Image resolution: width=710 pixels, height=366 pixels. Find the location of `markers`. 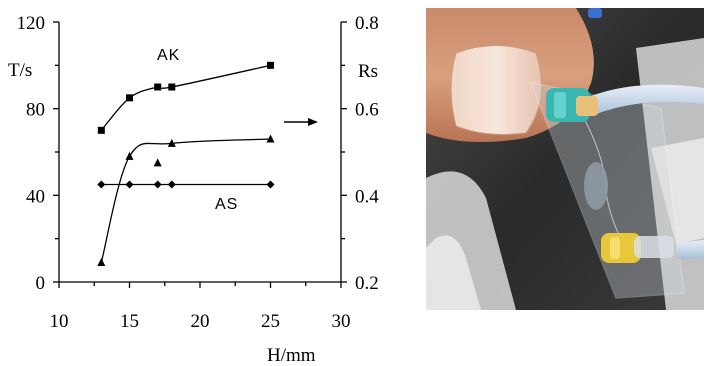

markers is located at coordinates (186, 163).